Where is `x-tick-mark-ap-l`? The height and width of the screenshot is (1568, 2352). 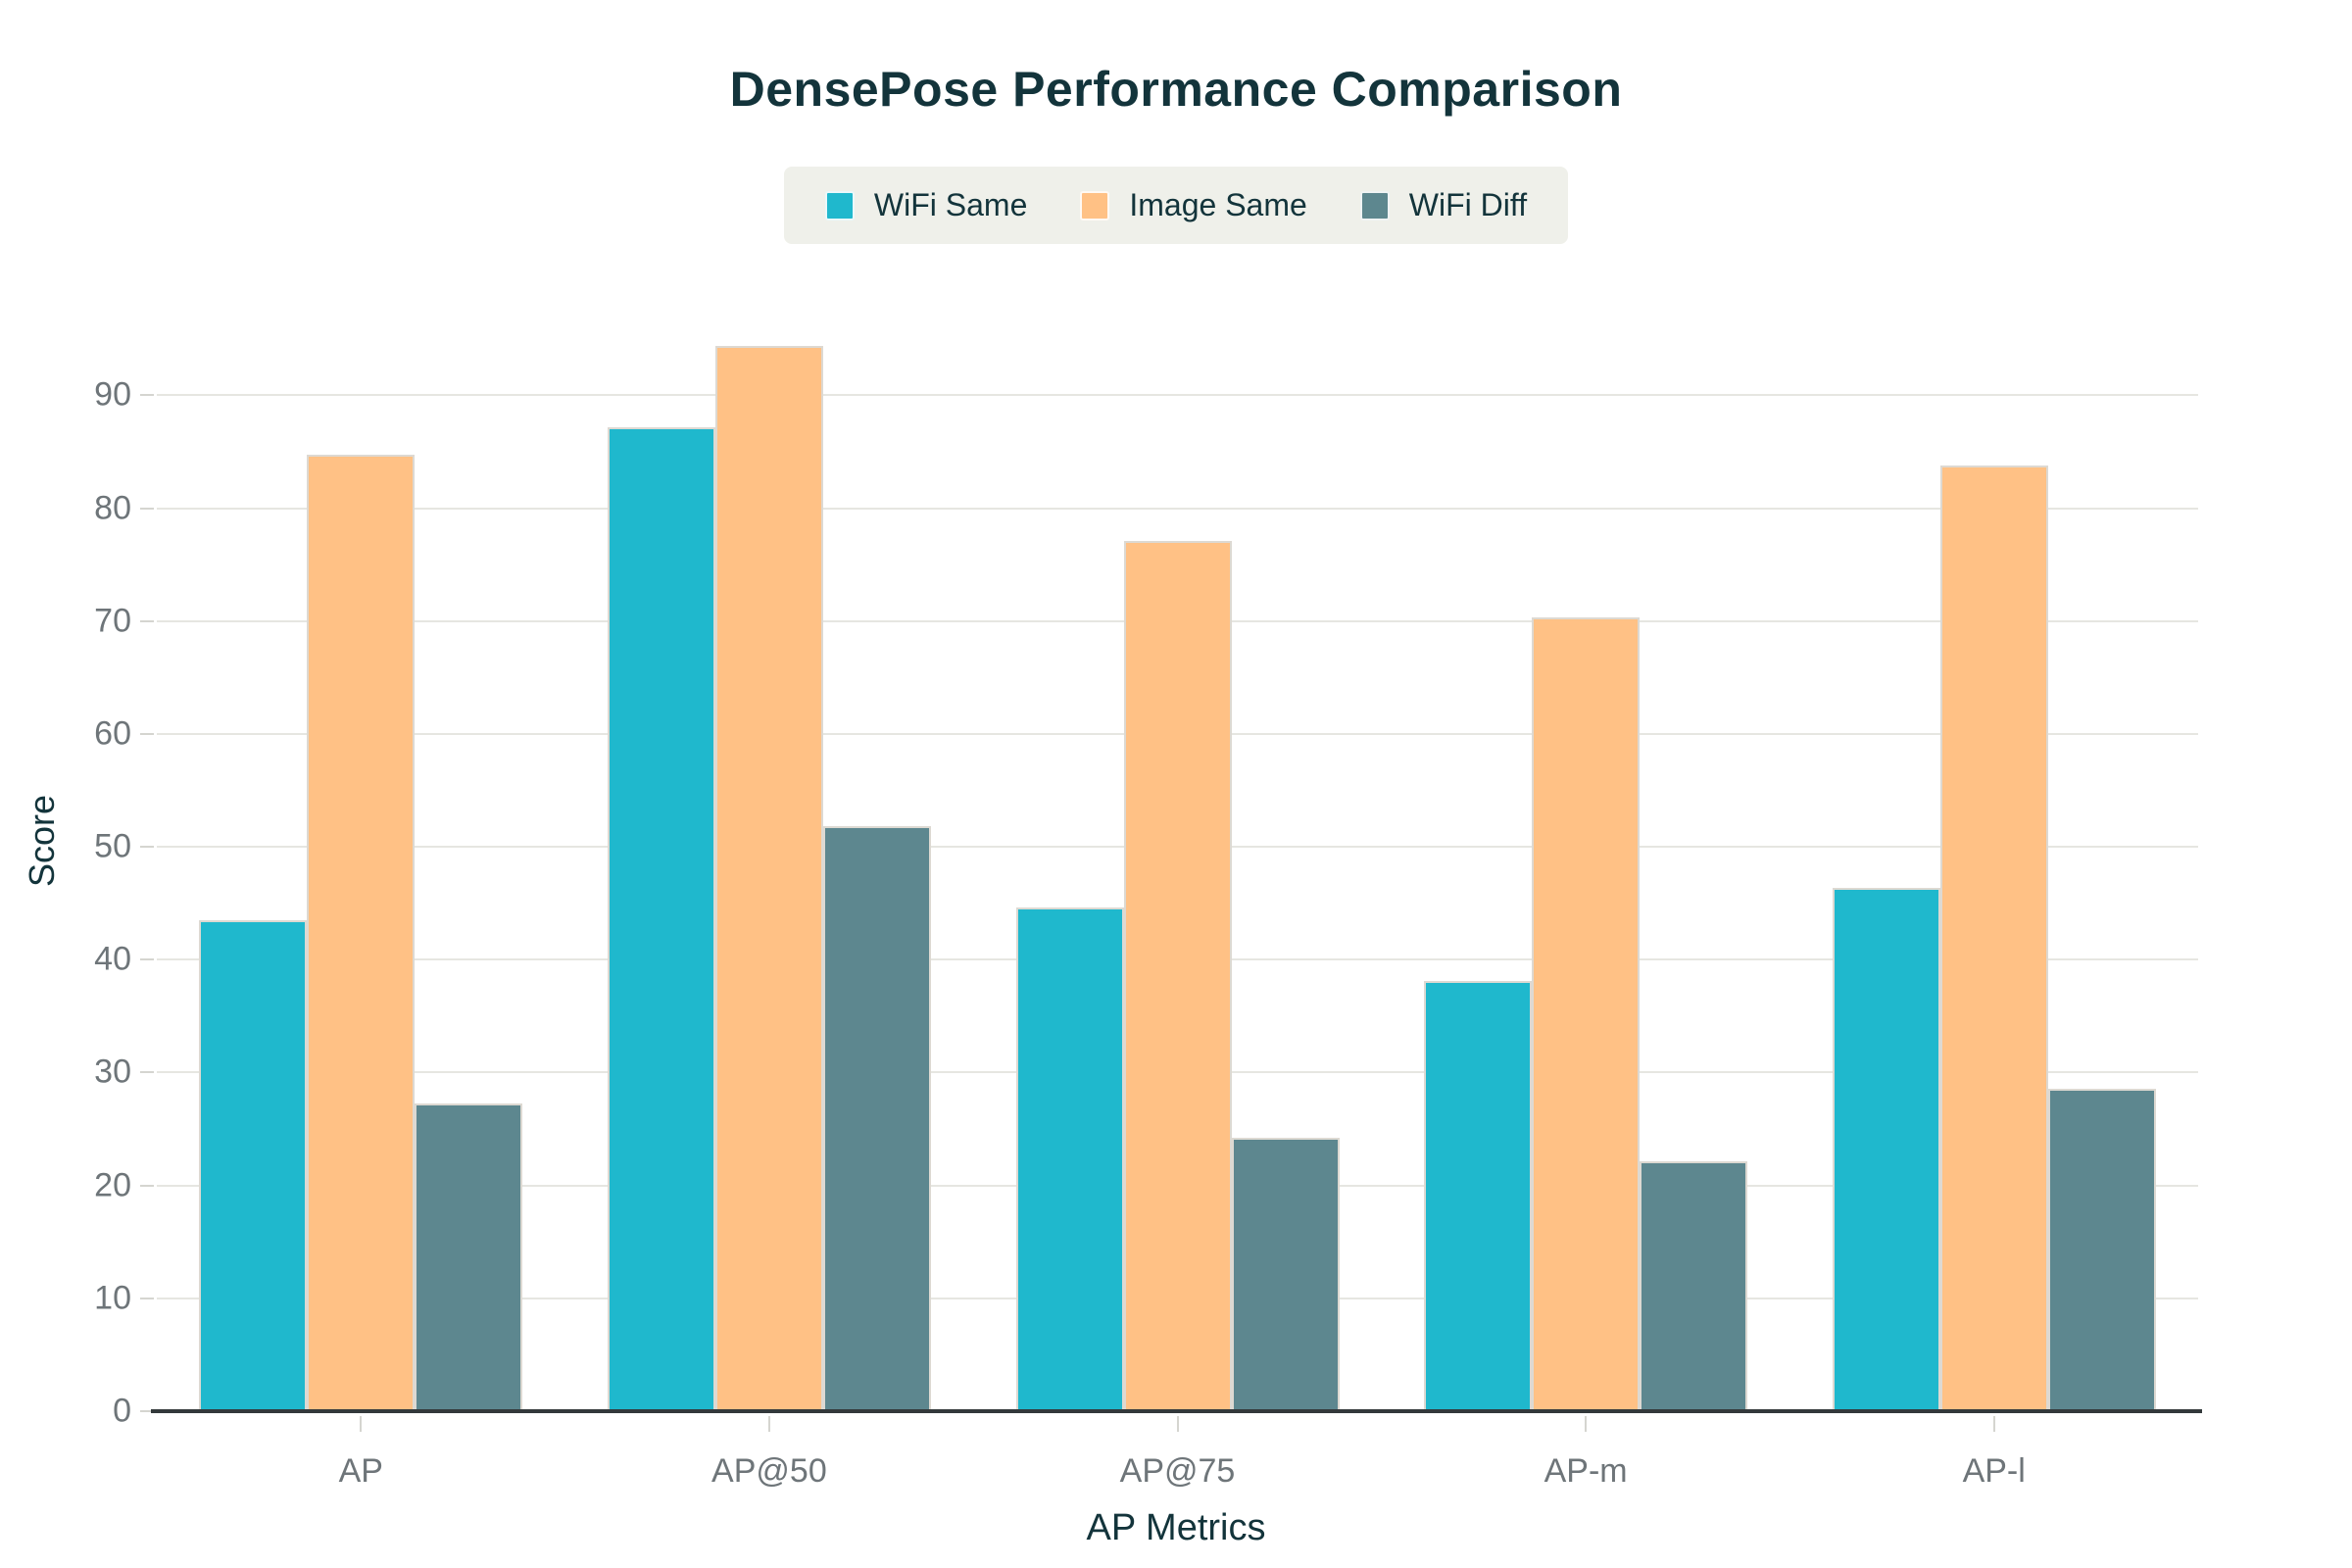
x-tick-mark-ap-l is located at coordinates (1993, 1424).